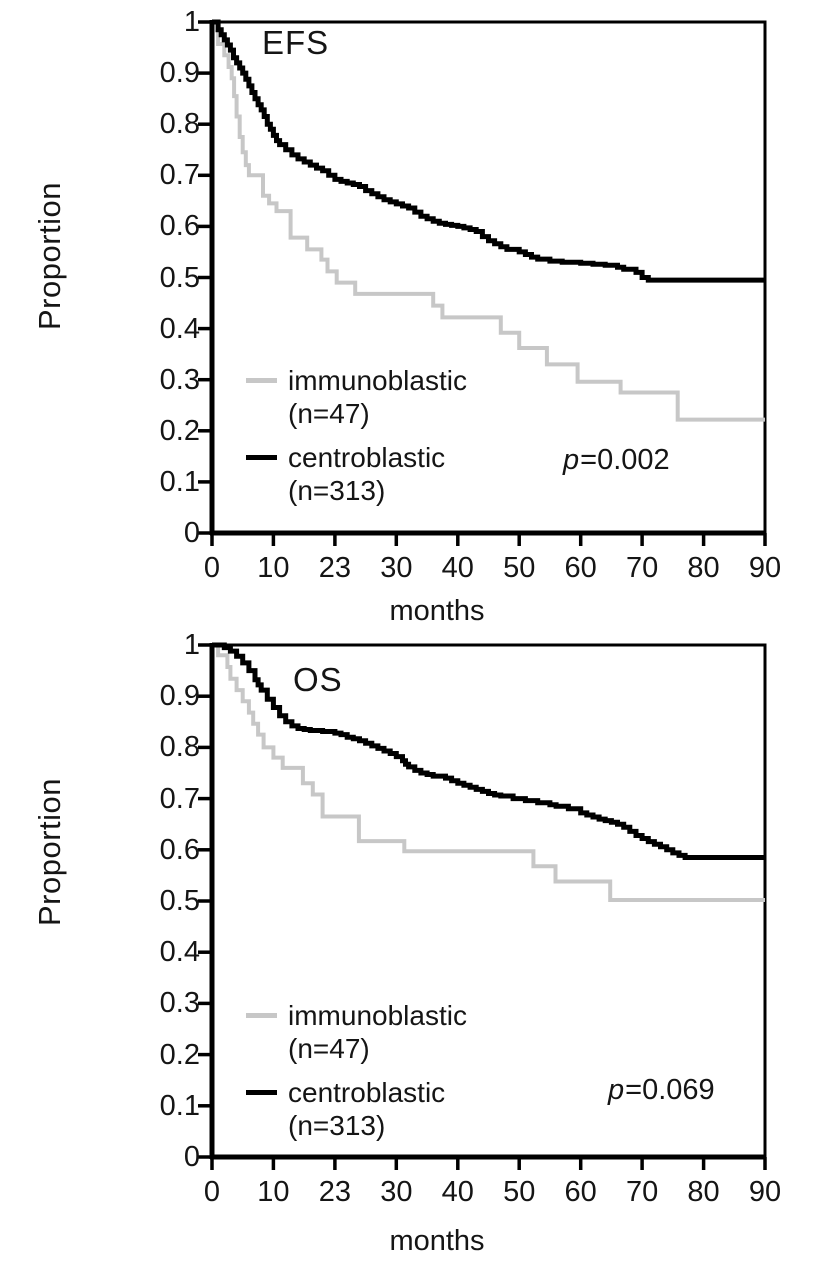 The width and height of the screenshot is (819, 1280). What do you see at coordinates (625, 460) in the screenshot?
I see `p-value-text: =0.002` at bounding box center [625, 460].